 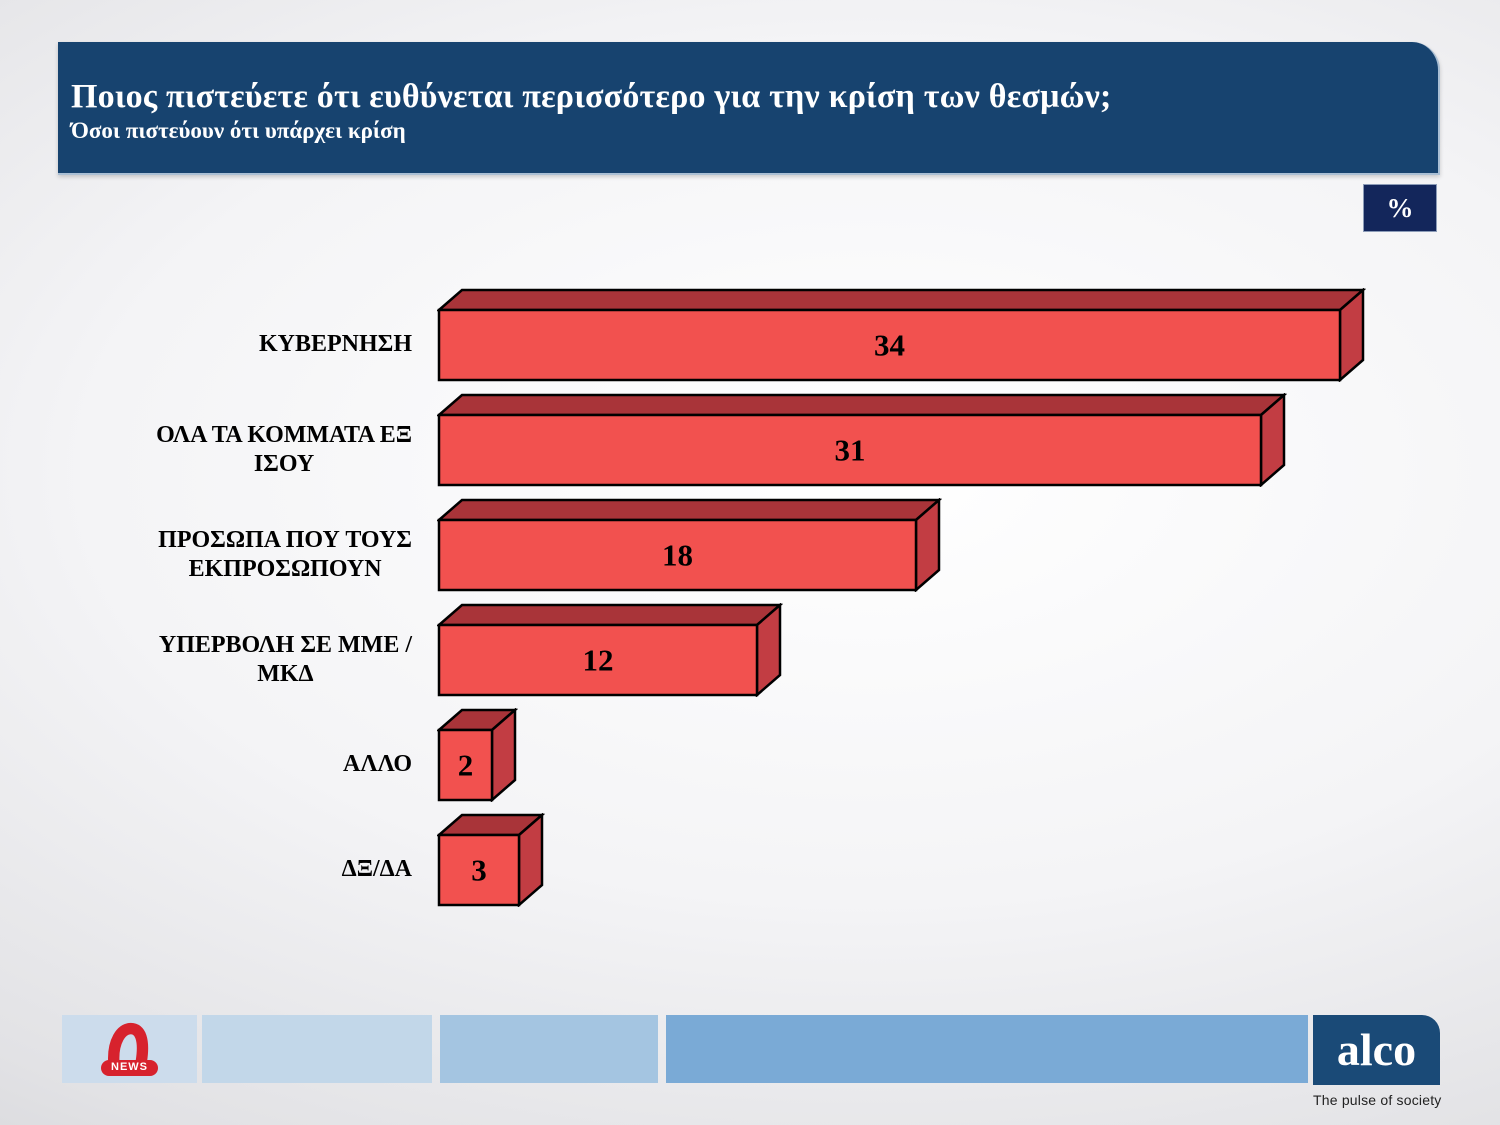 I want to click on bar-value-label: 31, so click(x=850, y=449).